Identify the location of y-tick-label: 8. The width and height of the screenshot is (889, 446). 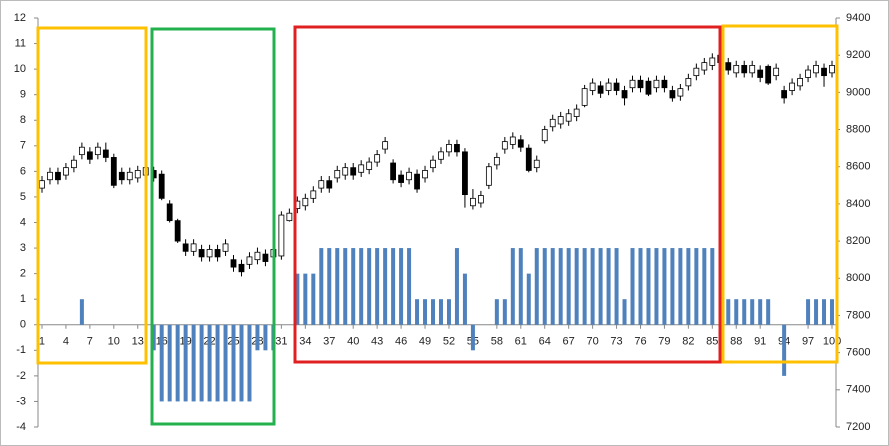
(23, 120).